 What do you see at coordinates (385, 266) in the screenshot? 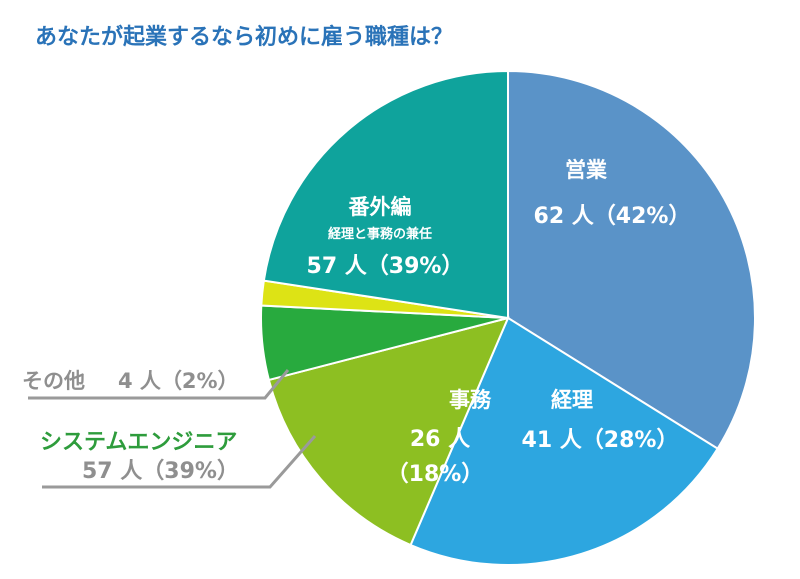
I see `slice-label-extra-value: 57 人（39%）` at bounding box center [385, 266].